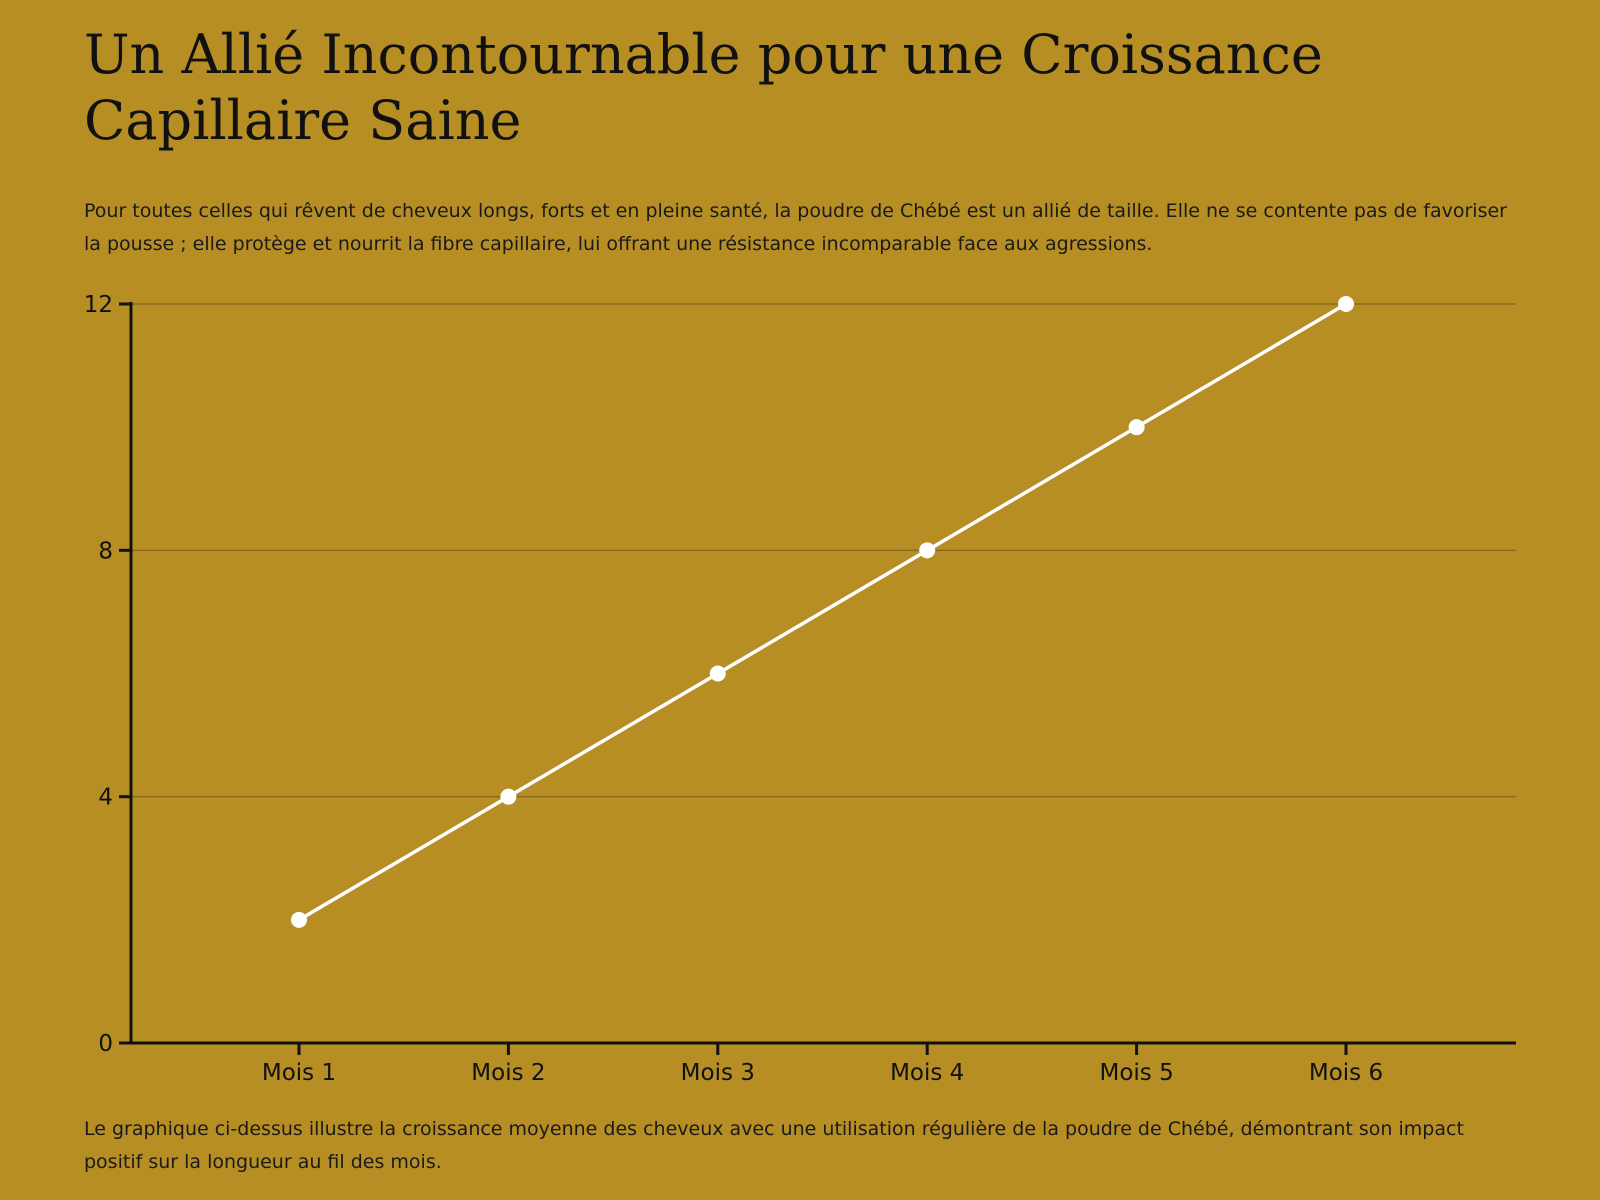 This screenshot has width=1600, height=1200. Describe the element at coordinates (1136, 1073) in the screenshot. I see `x-tick-label: Mois 5` at that location.